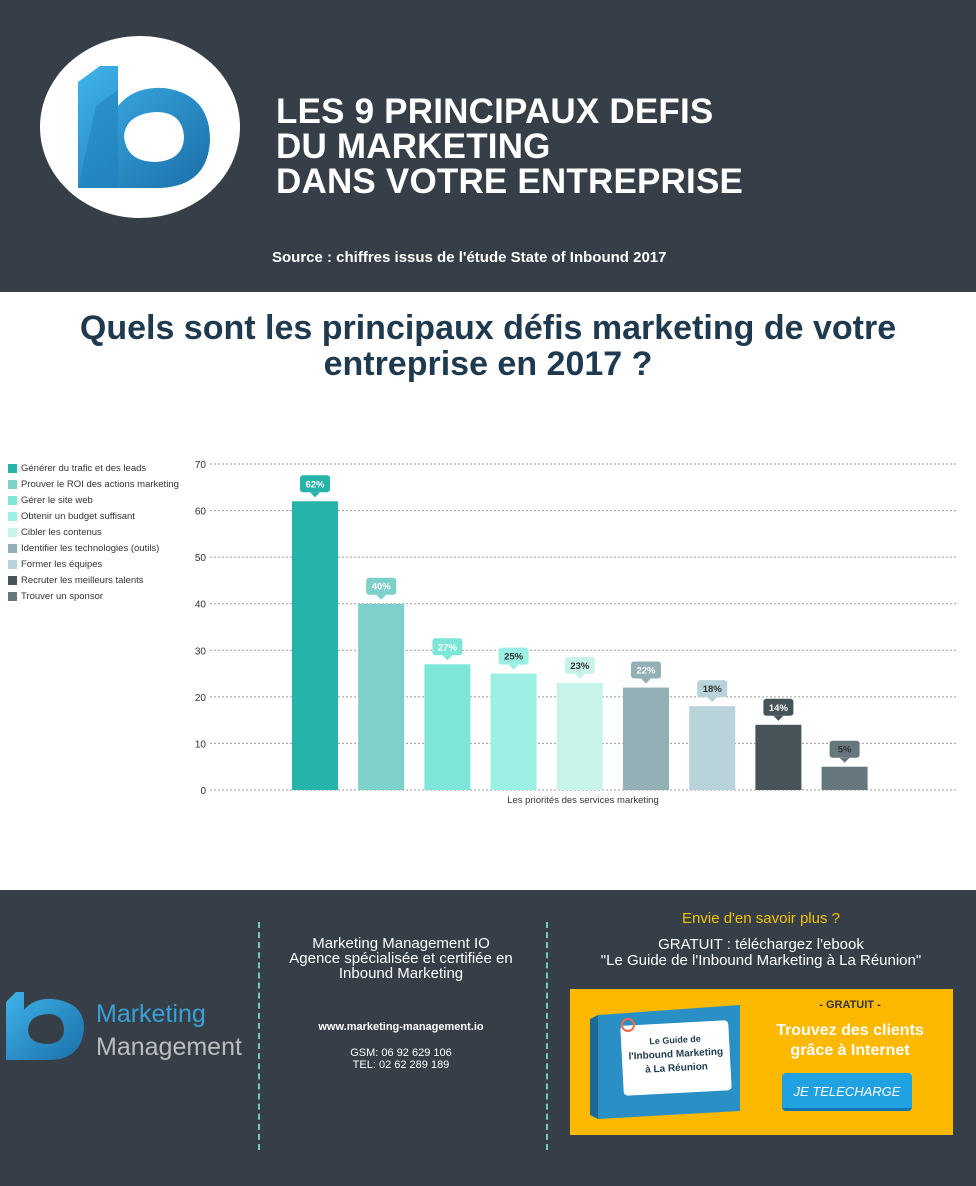 Image resolution: width=976 pixels, height=1186 pixels. What do you see at coordinates (144, 127) in the screenshot?
I see `logo-icon` at bounding box center [144, 127].